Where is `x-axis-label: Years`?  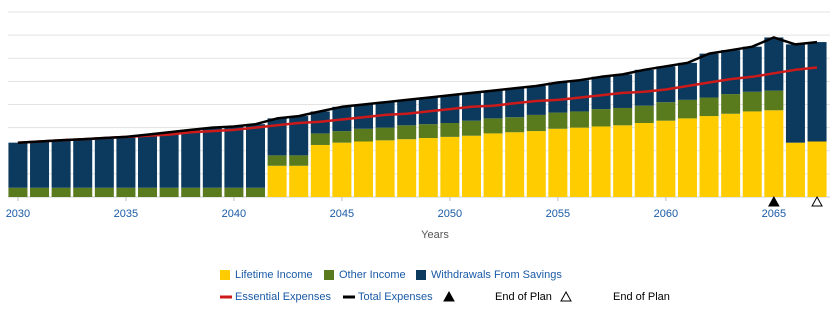 x-axis-label: Years is located at coordinates (435, 235).